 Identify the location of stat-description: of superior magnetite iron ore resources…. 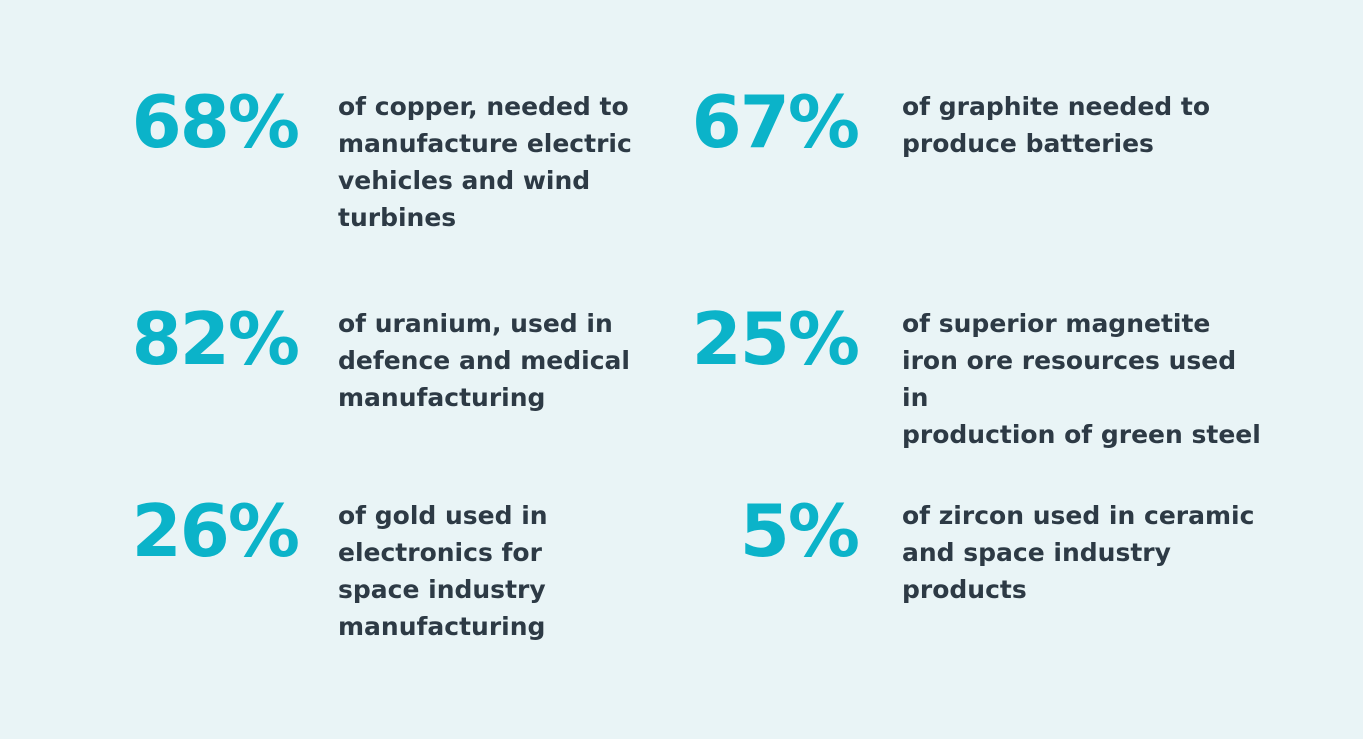
(1081, 379).